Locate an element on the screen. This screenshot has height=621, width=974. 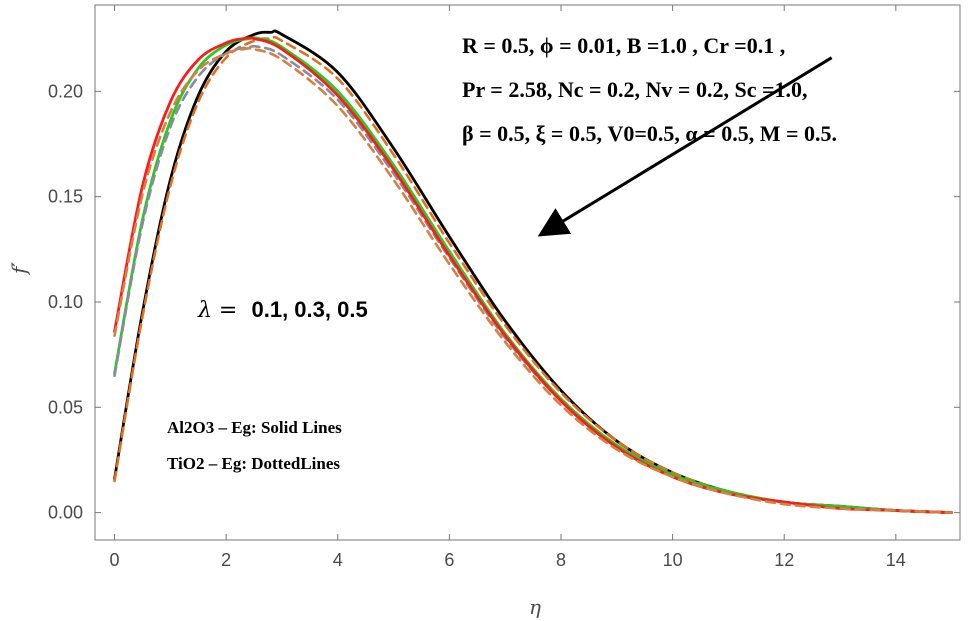
lambda-symbol: λ = is located at coordinates (217, 310).